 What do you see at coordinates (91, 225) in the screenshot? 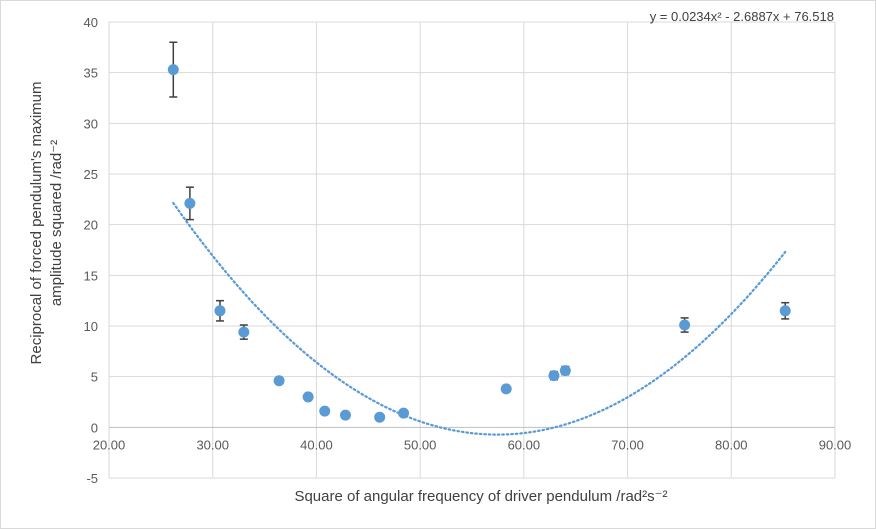
I see `y-tick-label: 20` at bounding box center [91, 225].